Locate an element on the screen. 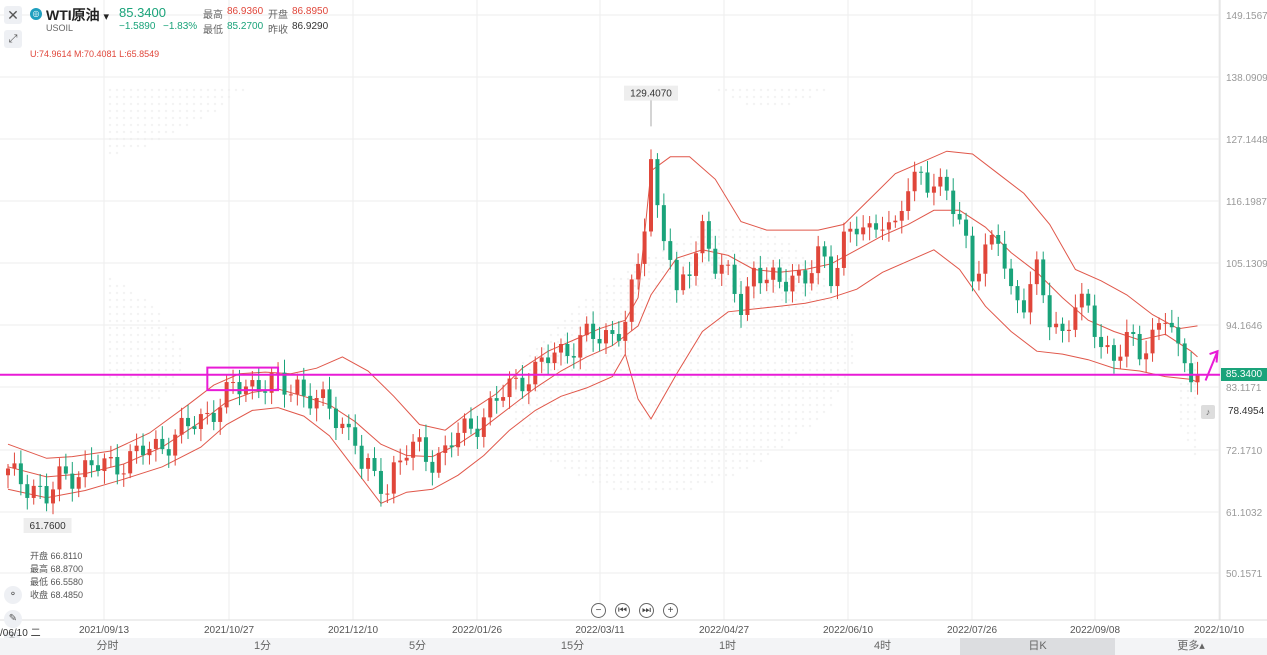 The height and width of the screenshot is (655, 1267). x-tick-label: 2022/09/08 is located at coordinates (1095, 630).